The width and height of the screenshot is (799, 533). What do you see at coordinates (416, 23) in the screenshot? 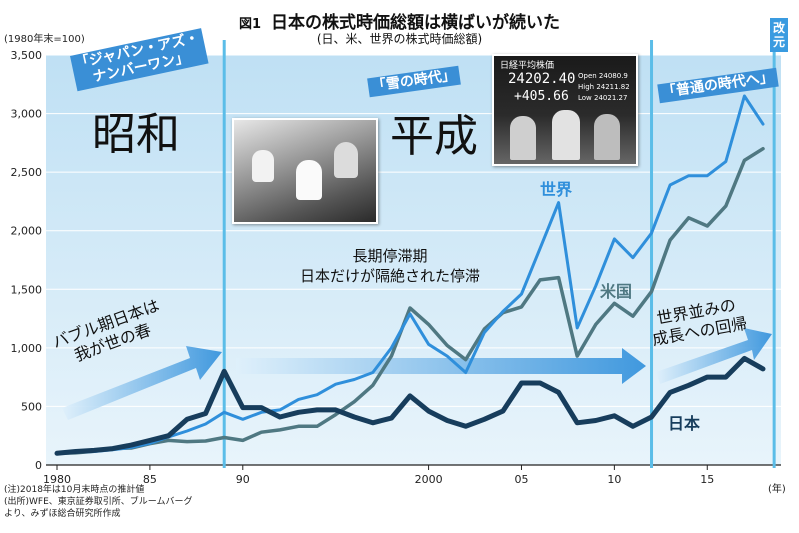
I see `chart-title-text: 日本の株式時価総額は横ばいが続いた` at bounding box center [416, 23].